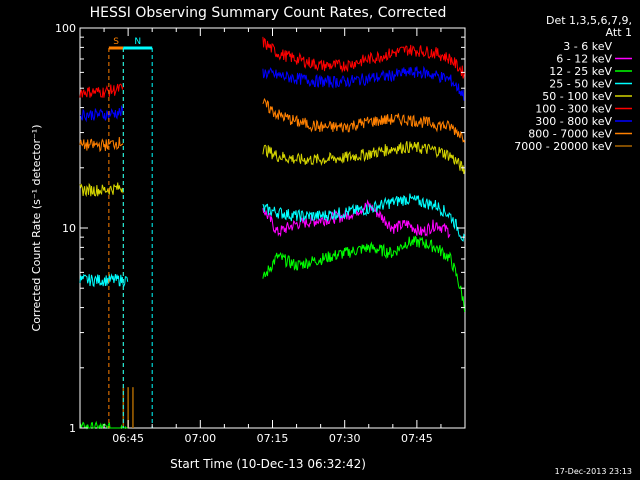  Describe the element at coordinates (273, 438) in the screenshot. I see `x-tick-label: 07:15` at that location.